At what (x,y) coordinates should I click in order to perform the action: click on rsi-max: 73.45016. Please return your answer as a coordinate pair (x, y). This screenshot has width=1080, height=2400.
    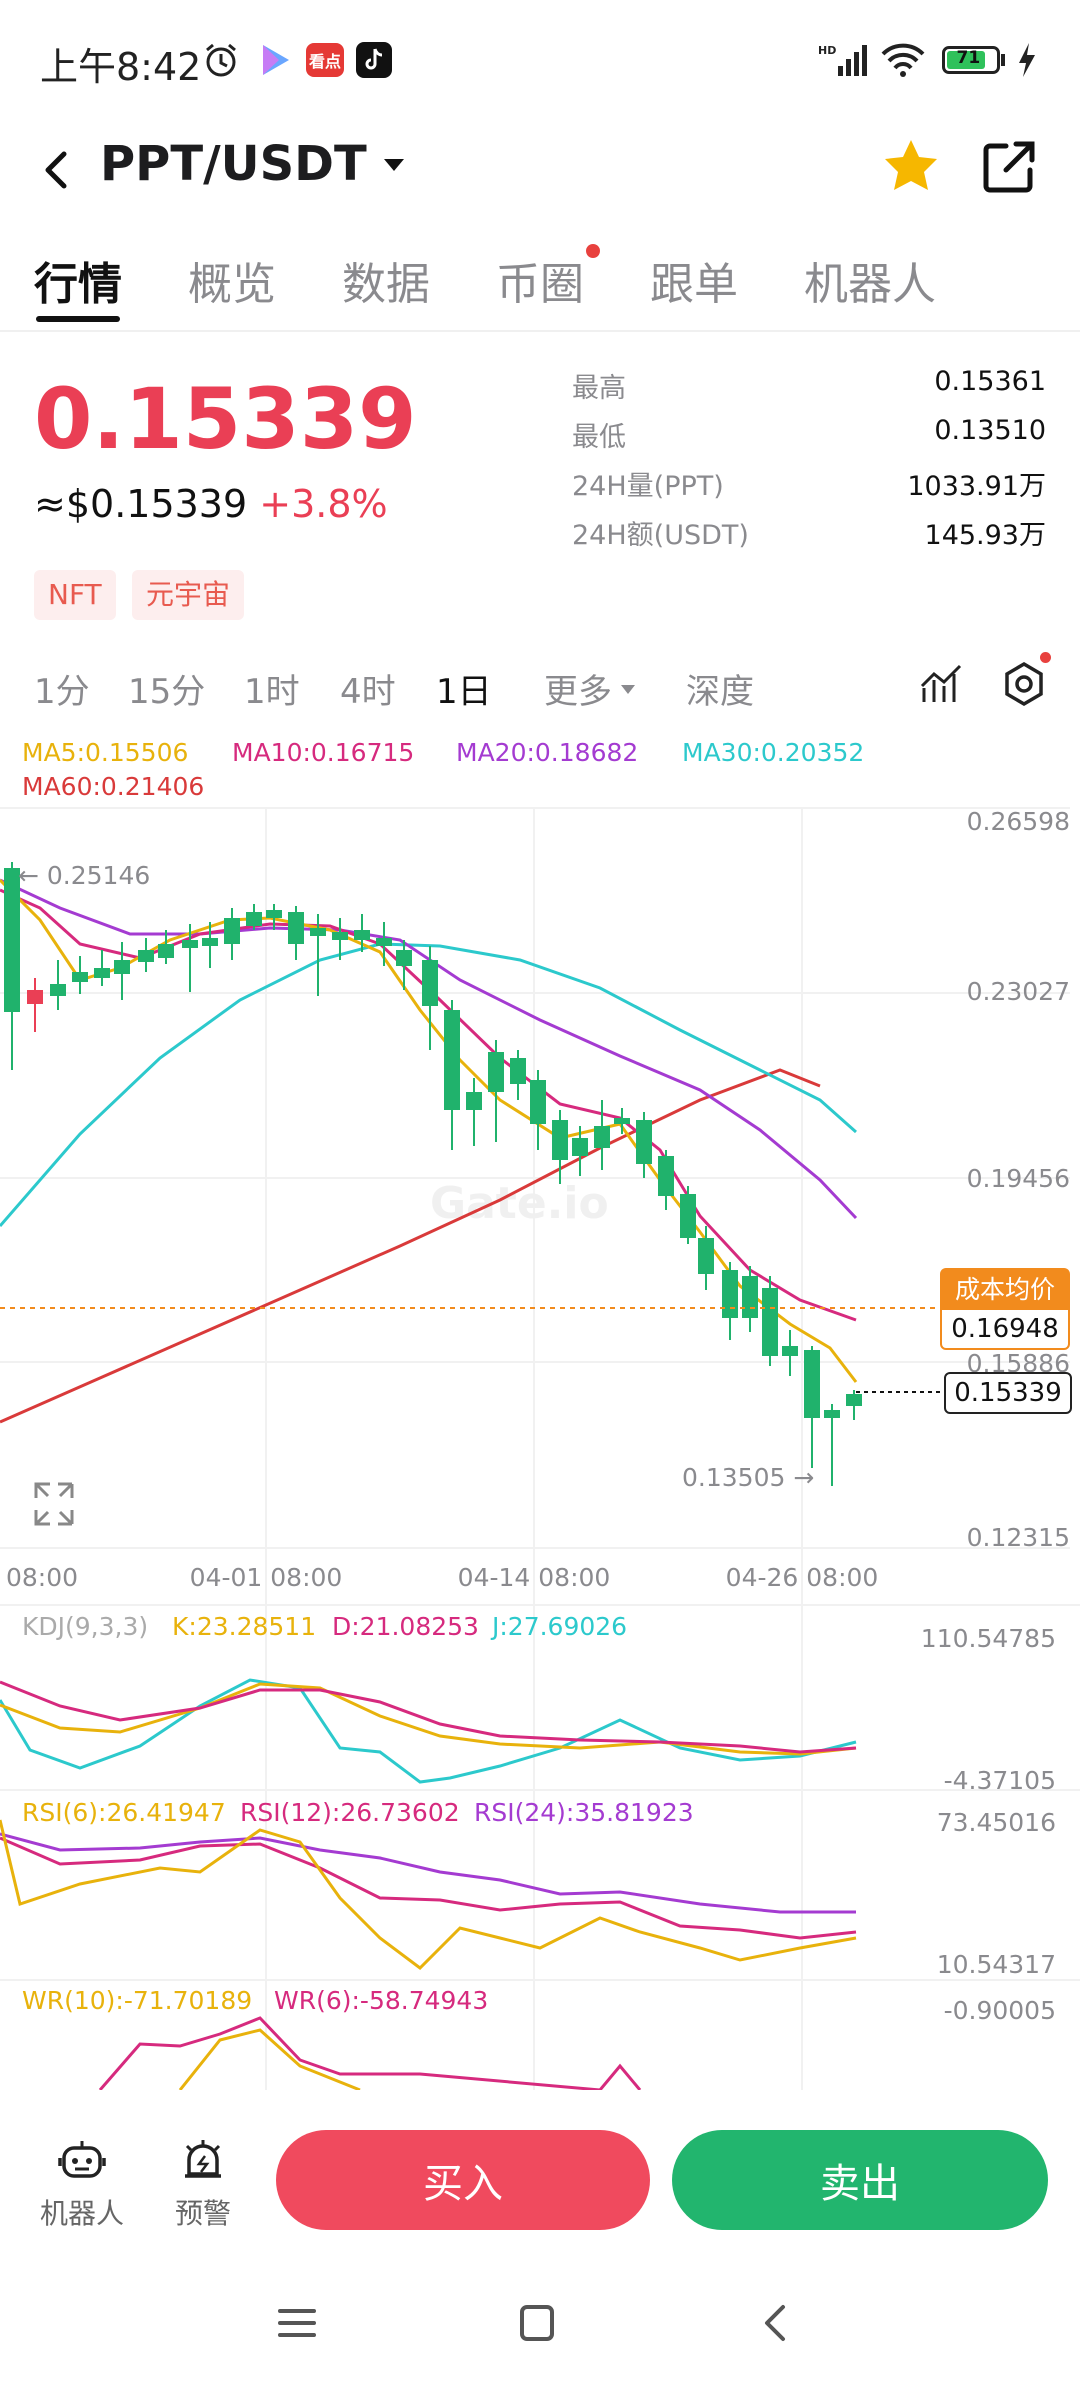
    Looking at the image, I should click on (996, 1822).